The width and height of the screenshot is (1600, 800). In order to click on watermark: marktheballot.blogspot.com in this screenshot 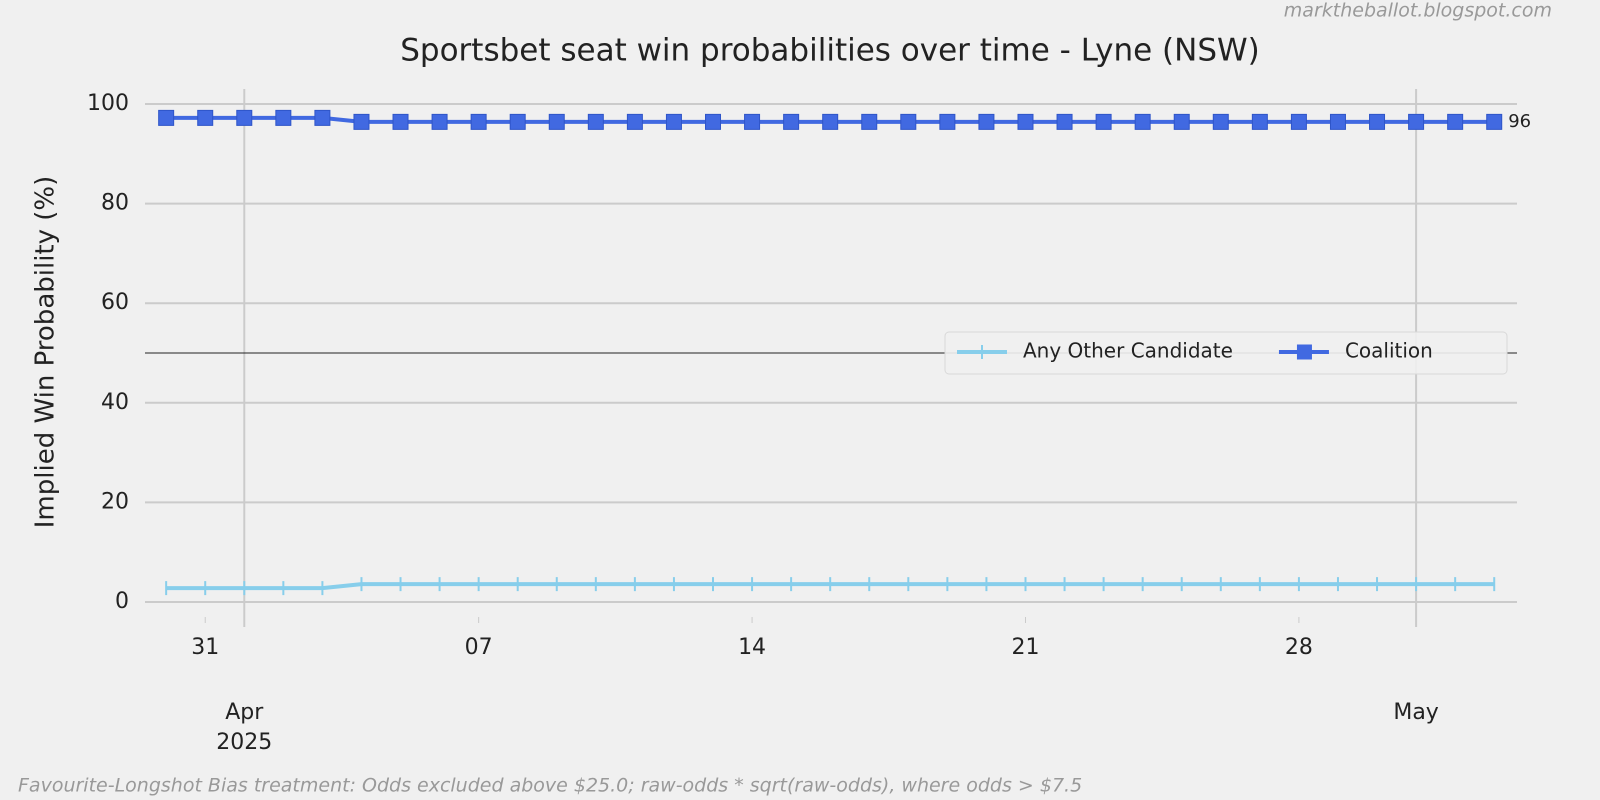, I will do `click(1418, 11)`.